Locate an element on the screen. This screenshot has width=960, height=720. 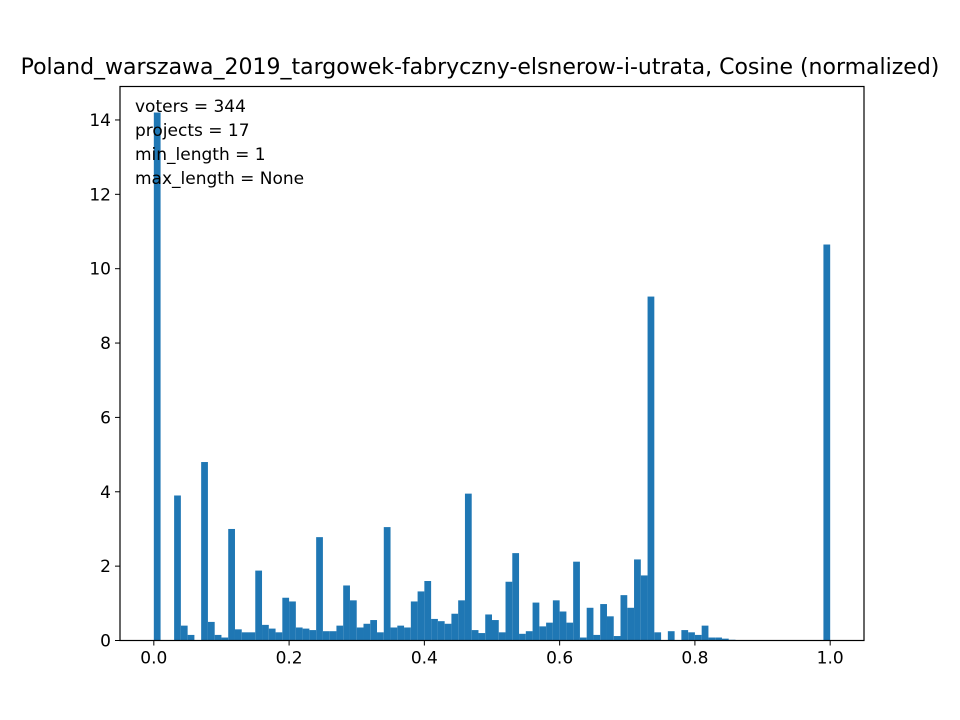
x-tick-label: 0.2 is located at coordinates (289, 659).